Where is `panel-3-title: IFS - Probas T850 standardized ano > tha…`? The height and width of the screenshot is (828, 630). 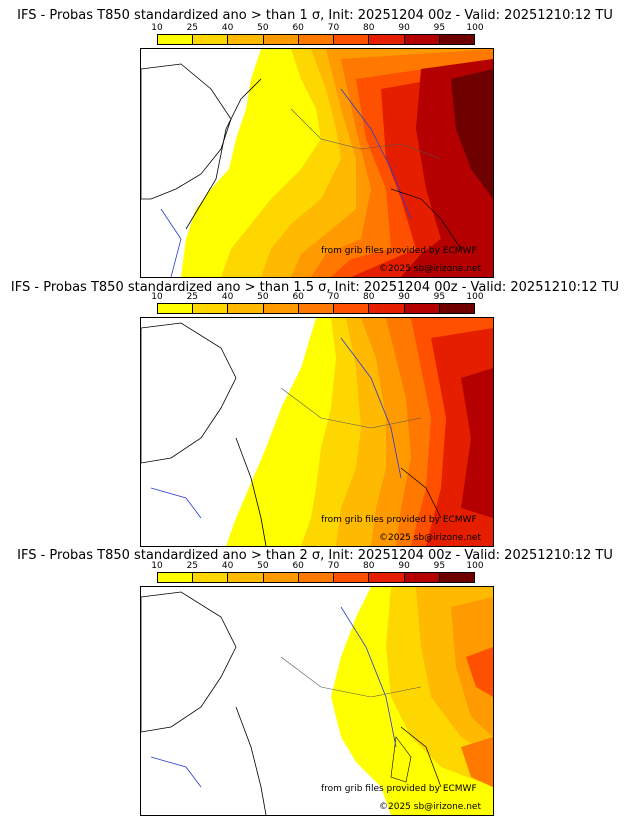
panel-3-title: IFS - Probas T850 standardized ano > tha… is located at coordinates (315, 555).